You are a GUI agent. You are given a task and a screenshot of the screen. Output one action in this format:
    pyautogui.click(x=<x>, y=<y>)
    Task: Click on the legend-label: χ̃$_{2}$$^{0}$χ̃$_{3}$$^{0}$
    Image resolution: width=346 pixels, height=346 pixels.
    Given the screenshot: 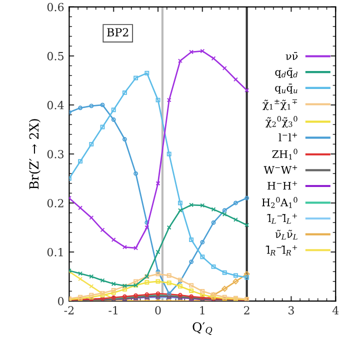 What is the action you would take?
    pyautogui.click(x=282, y=122)
    